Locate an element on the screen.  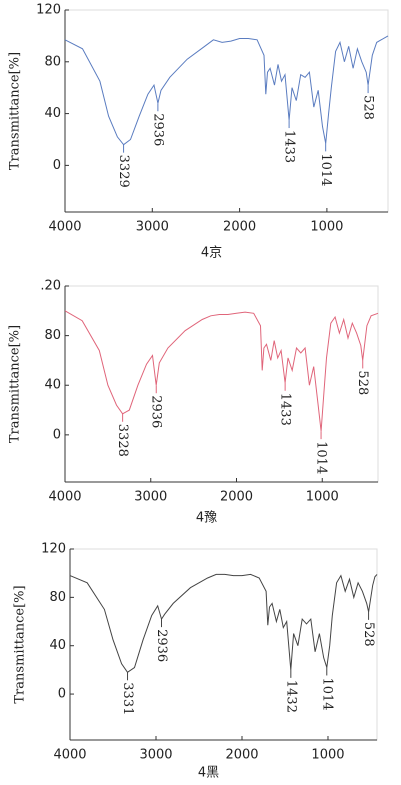
y-tick-label: .20 is located at coordinates (50, 286).